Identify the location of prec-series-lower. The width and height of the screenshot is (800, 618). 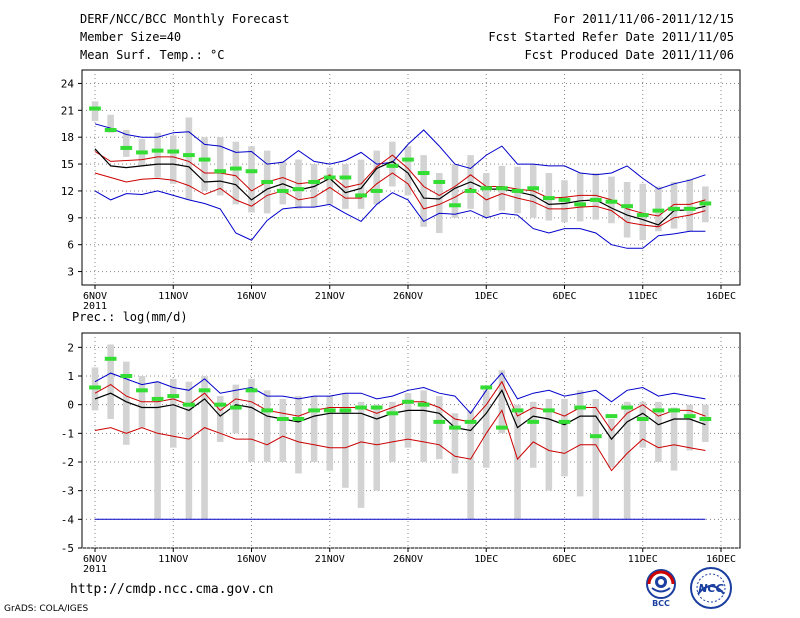
(400, 440).